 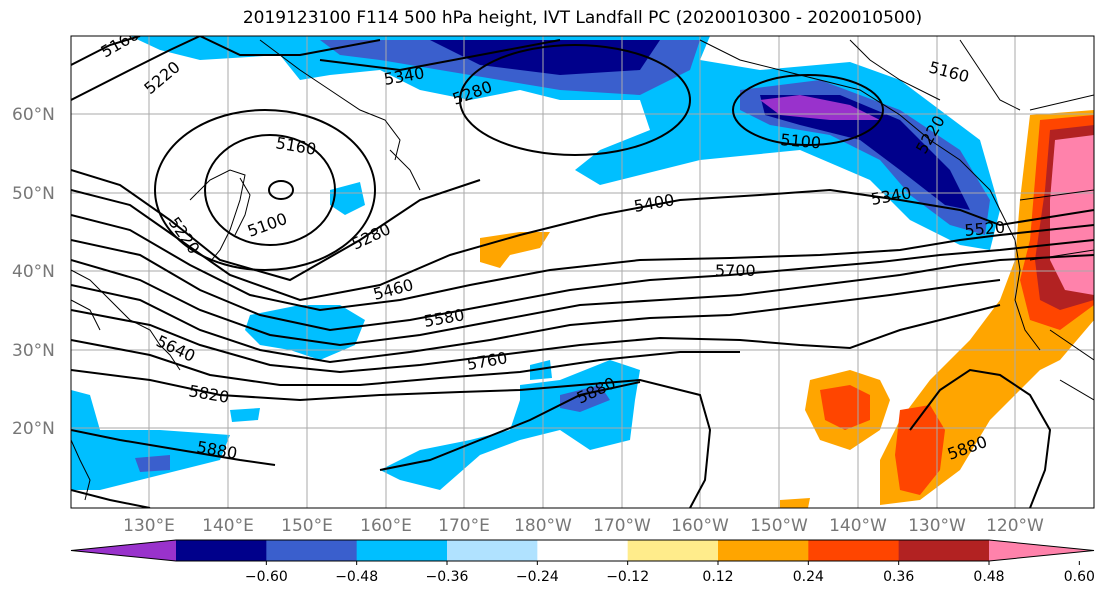 What do you see at coordinates (33, 351) in the screenshot?
I see `lat-label: 30°N` at bounding box center [33, 351].